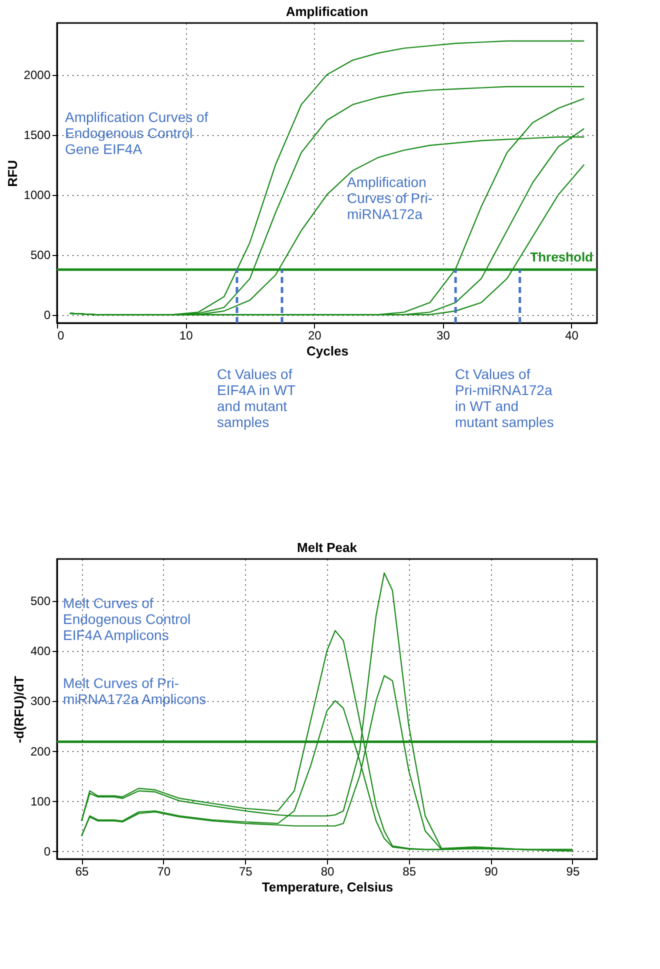 The width and height of the screenshot is (660, 969). I want to click on y-tick-label: 1000, so click(37, 195).